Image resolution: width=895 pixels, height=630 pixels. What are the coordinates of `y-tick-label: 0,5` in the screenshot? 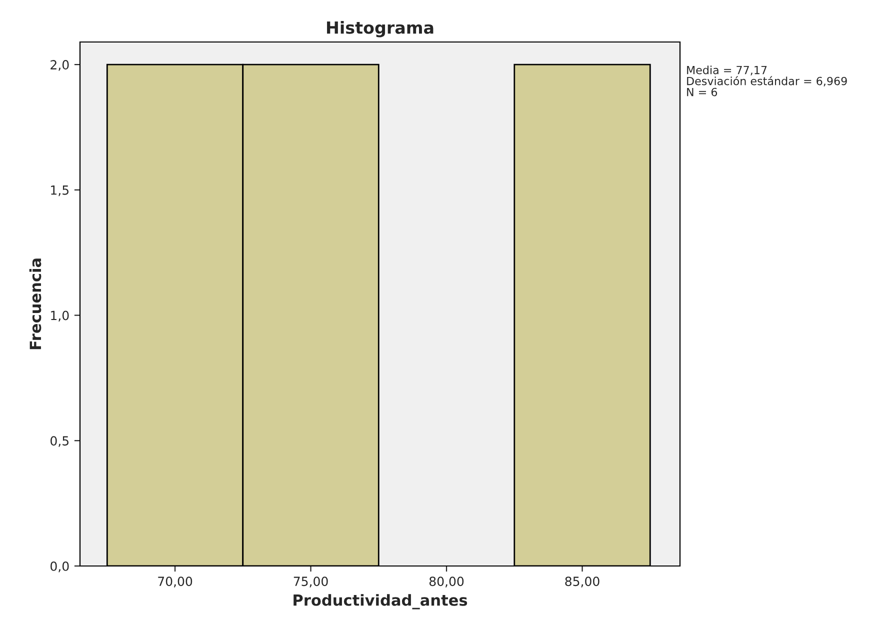 It's located at (59, 441).